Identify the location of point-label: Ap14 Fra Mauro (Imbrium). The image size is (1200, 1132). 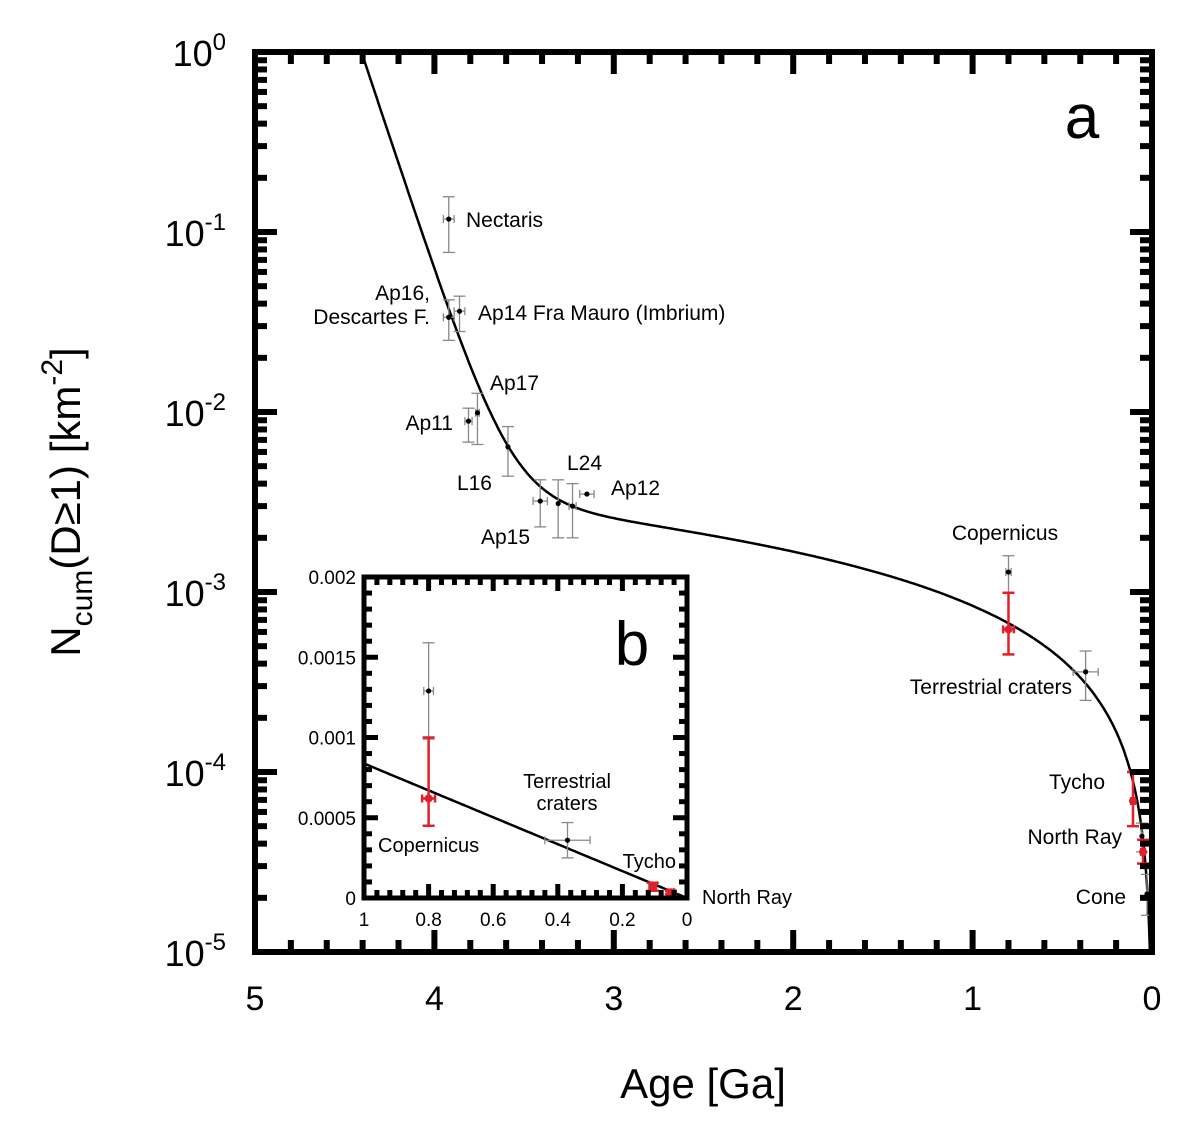
(601, 313).